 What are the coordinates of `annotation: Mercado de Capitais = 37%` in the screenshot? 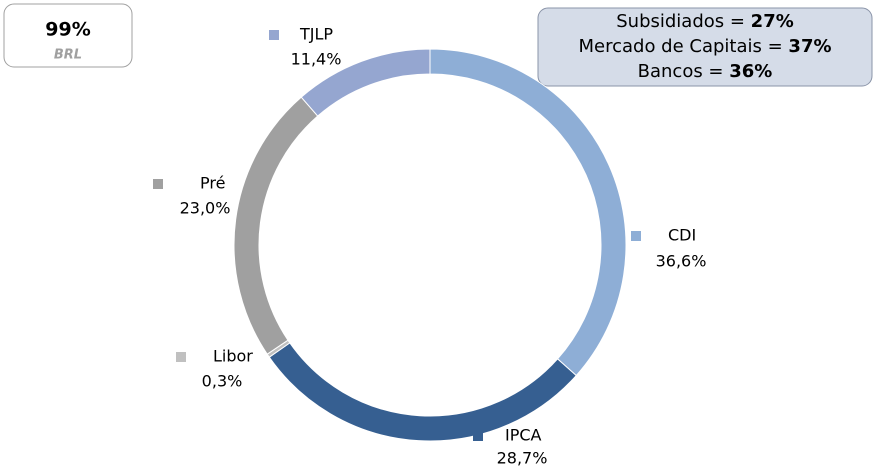 It's located at (704, 46).